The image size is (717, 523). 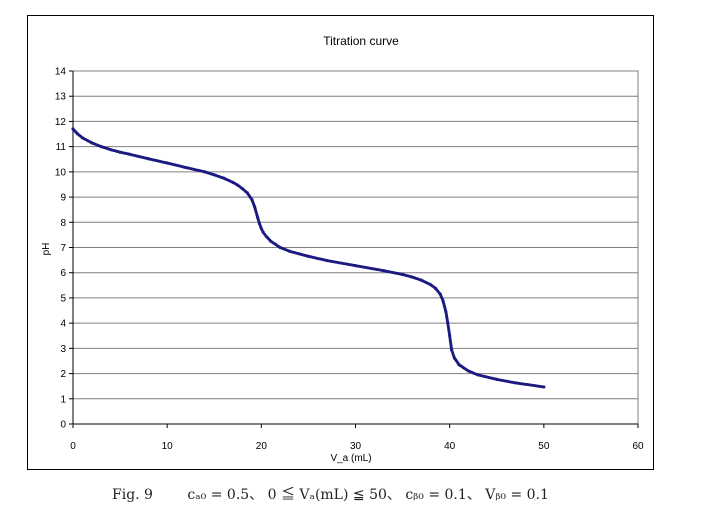 I want to click on y-tick-label-11: 11, so click(x=61, y=147).